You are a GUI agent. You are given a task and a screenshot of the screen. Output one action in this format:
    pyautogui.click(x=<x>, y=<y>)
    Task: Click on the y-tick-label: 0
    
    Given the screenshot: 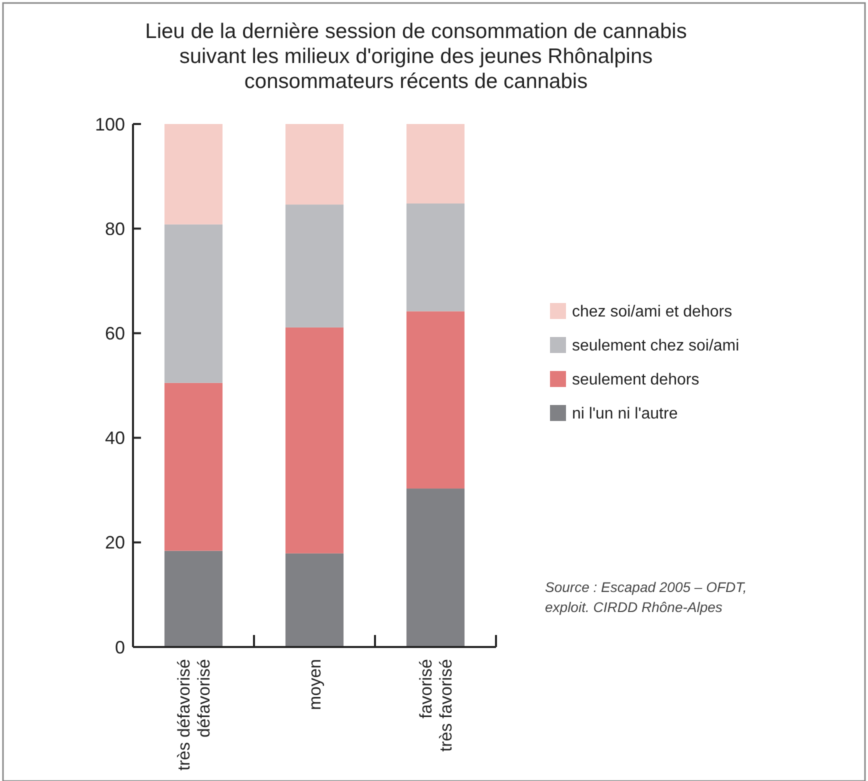 What is the action you would take?
    pyautogui.click(x=119, y=647)
    